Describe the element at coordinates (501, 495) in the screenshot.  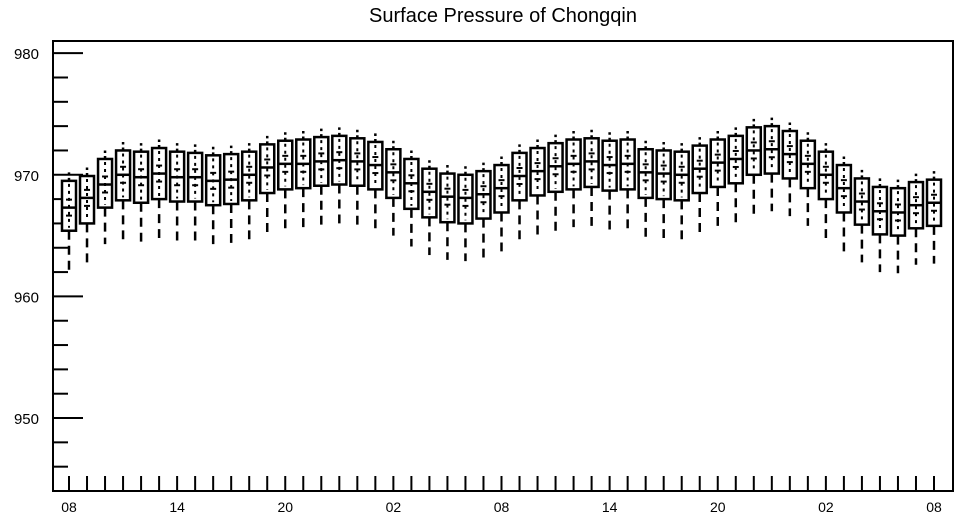
I see `x-axis: 08 14 20 02 08 14 20 02 08` at that location.